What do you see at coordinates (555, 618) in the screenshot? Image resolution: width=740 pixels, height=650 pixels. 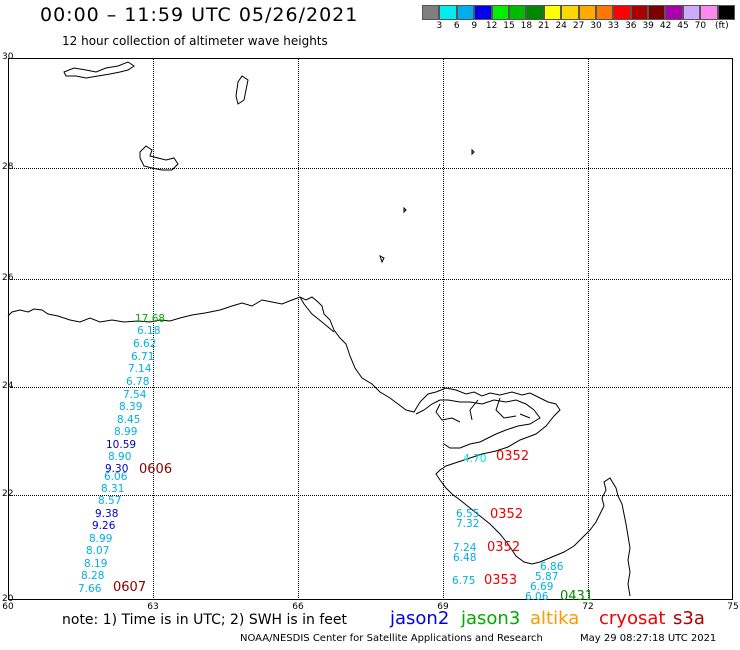 I see `legend-altika: altika` at bounding box center [555, 618].